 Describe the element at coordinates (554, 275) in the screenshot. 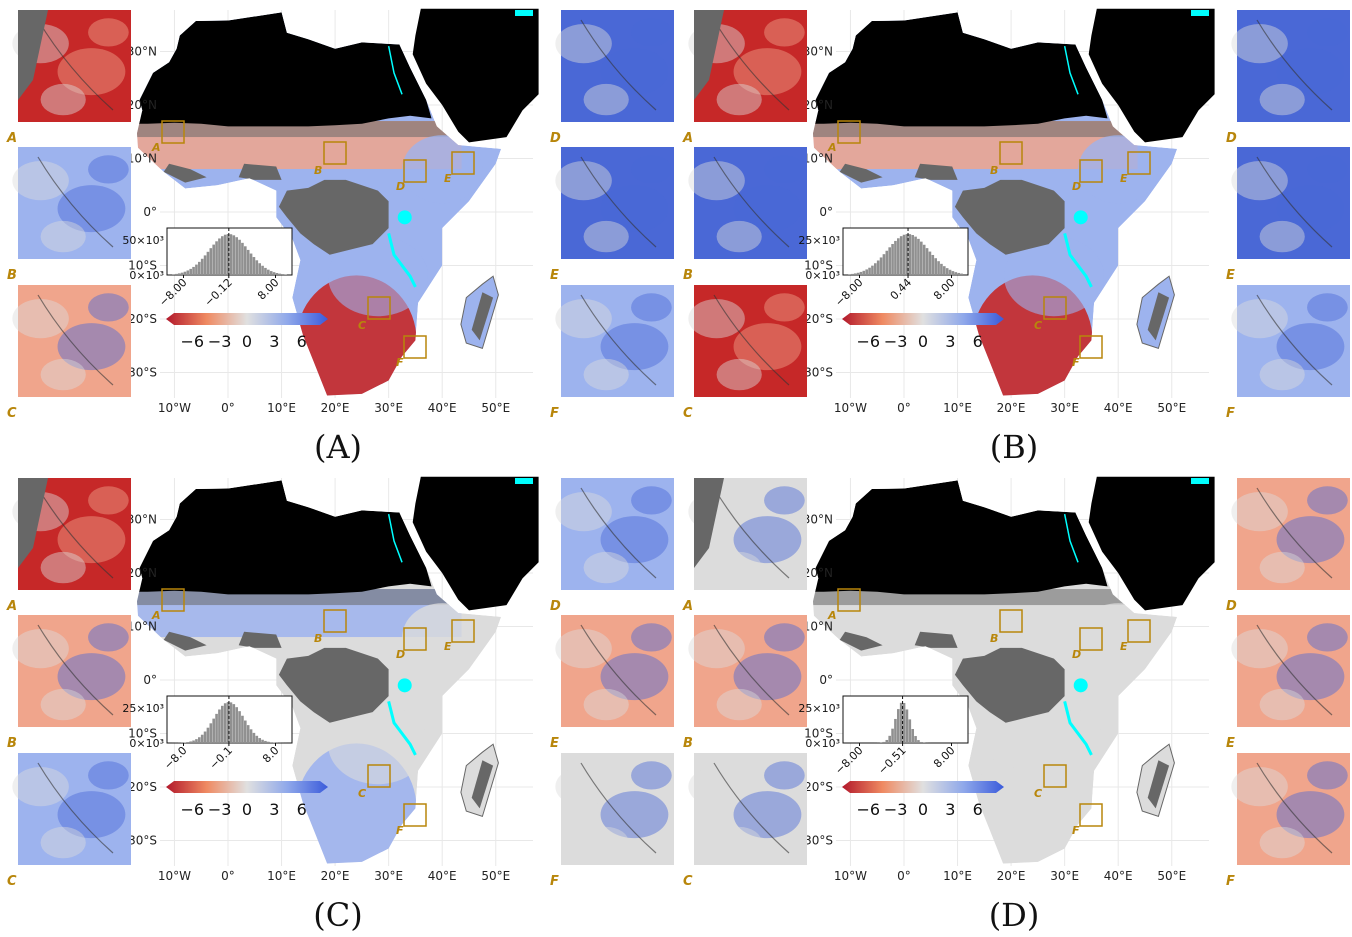

I see `inset-label-e: E` at that location.